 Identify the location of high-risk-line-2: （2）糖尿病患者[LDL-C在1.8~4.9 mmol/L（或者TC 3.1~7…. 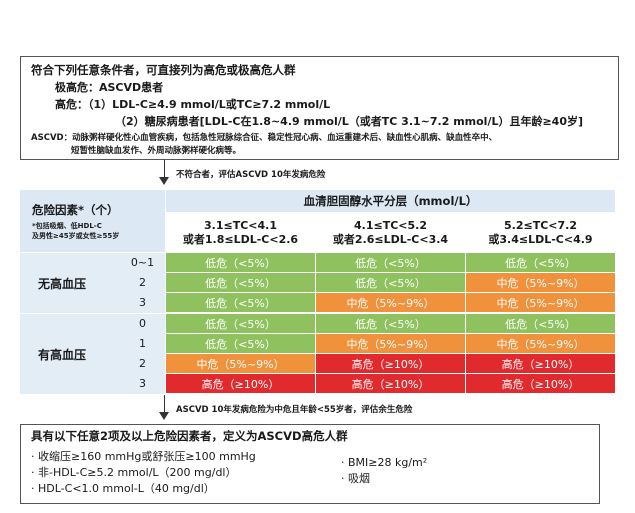
(349, 121).